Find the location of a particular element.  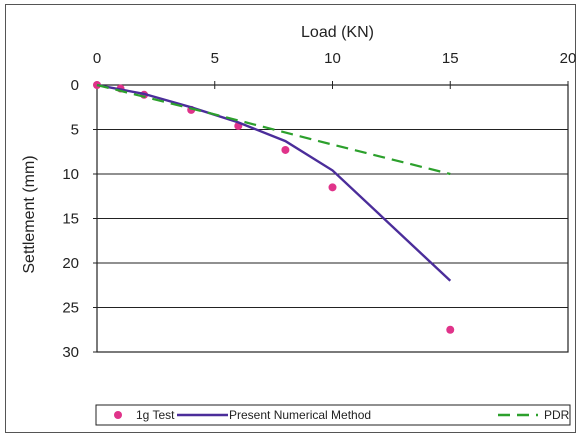

legend: 1g Test Present Numerical Method PDR is located at coordinates (333, 415).